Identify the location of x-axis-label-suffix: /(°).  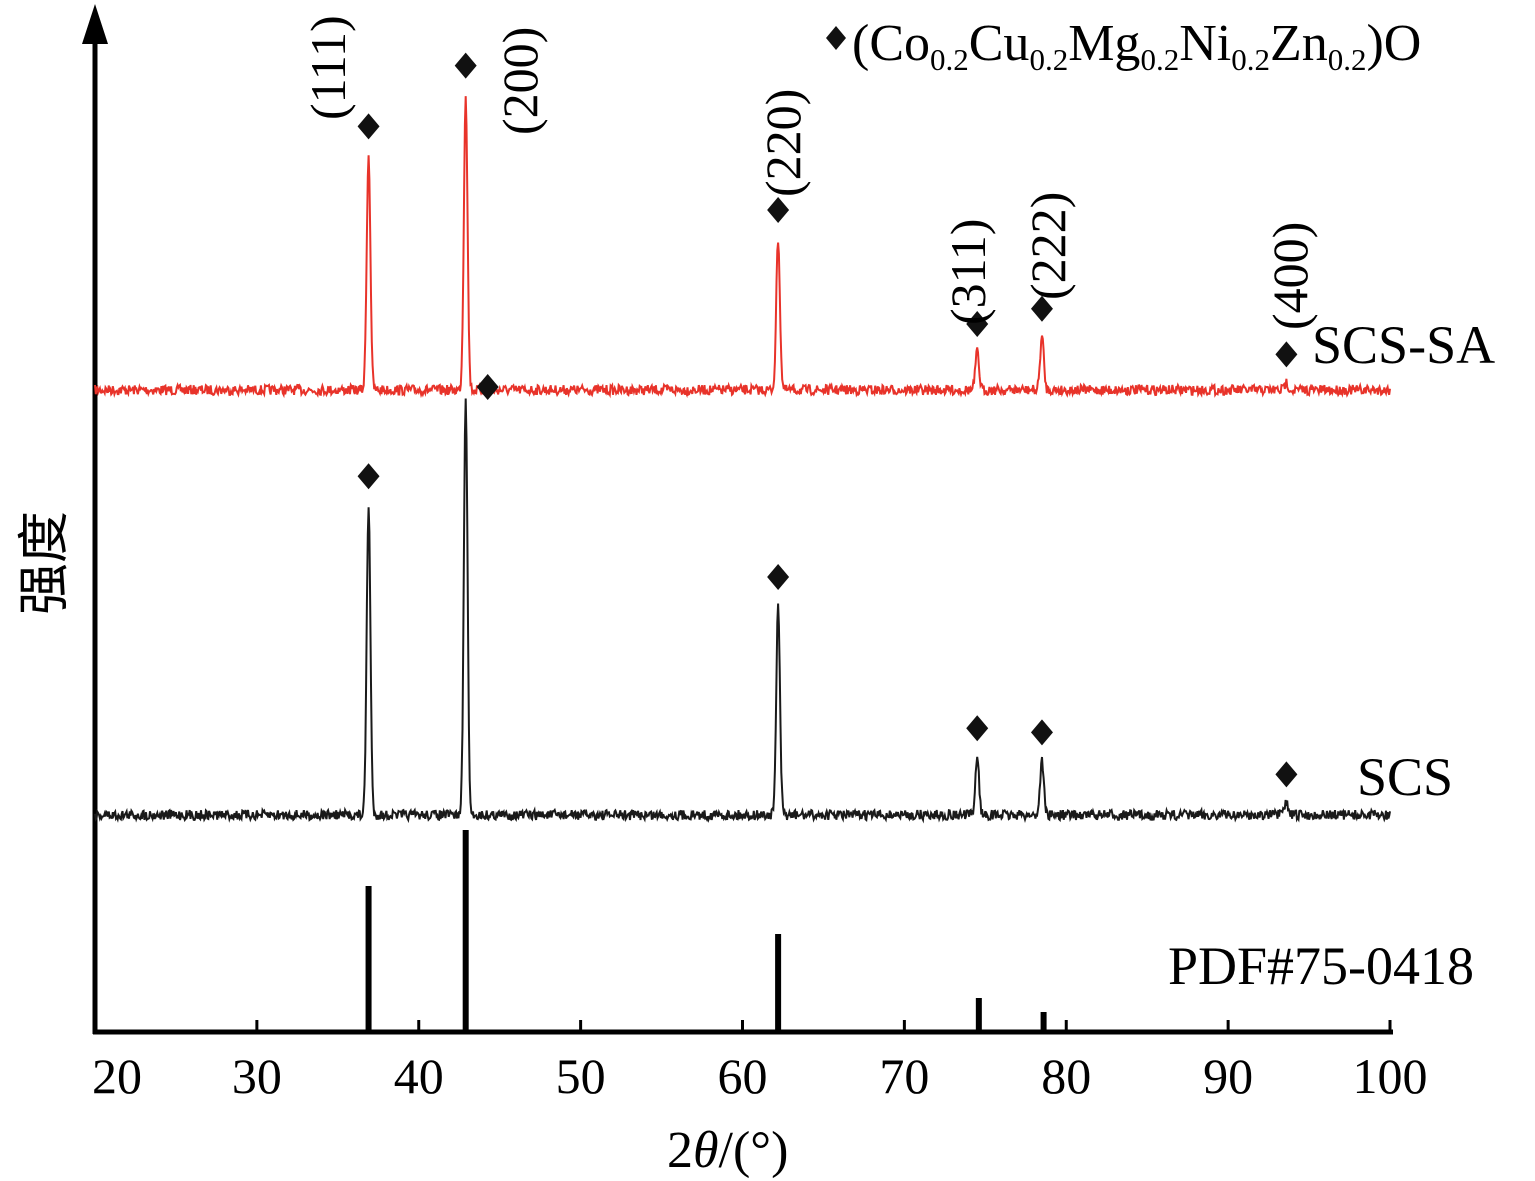
(754, 1150).